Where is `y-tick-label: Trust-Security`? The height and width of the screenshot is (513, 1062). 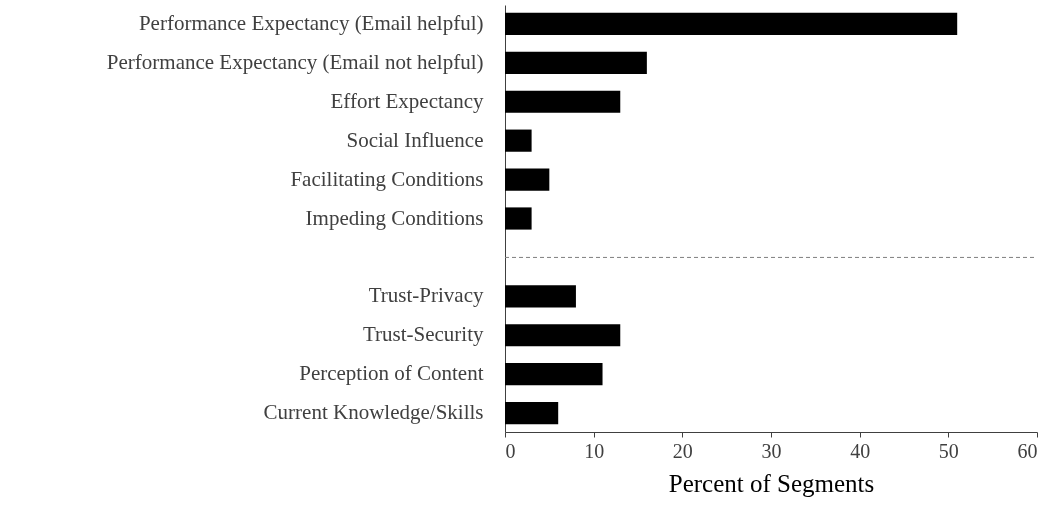 y-tick-label: Trust-Security is located at coordinates (423, 334).